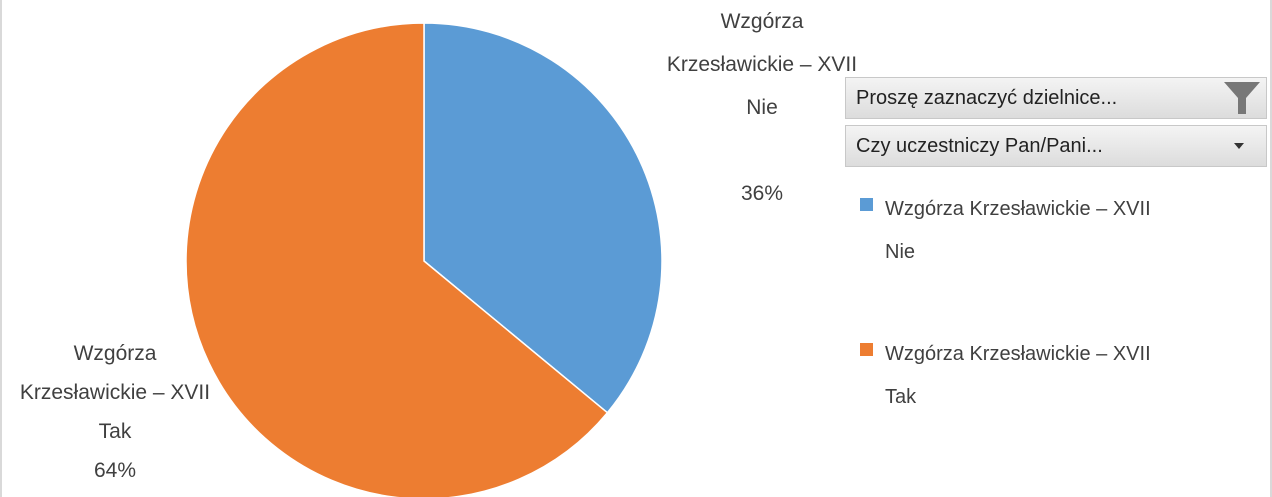 This screenshot has height=497, width=1272. What do you see at coordinates (1242, 98) in the screenshot?
I see `filter-icon` at bounding box center [1242, 98].